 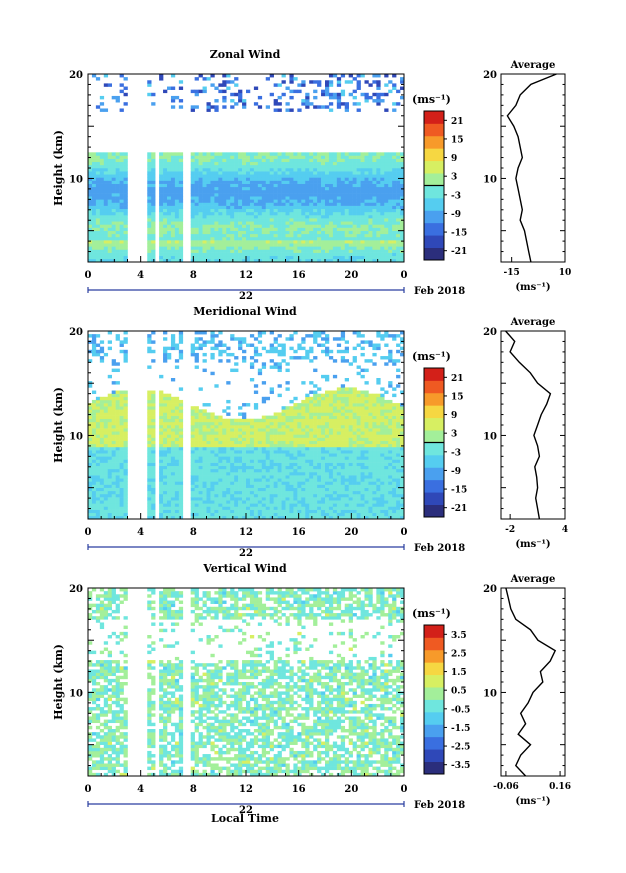 What do you see at coordinates (434, 229) in the screenshot?
I see `colorbar-swatch` at bounding box center [434, 229].